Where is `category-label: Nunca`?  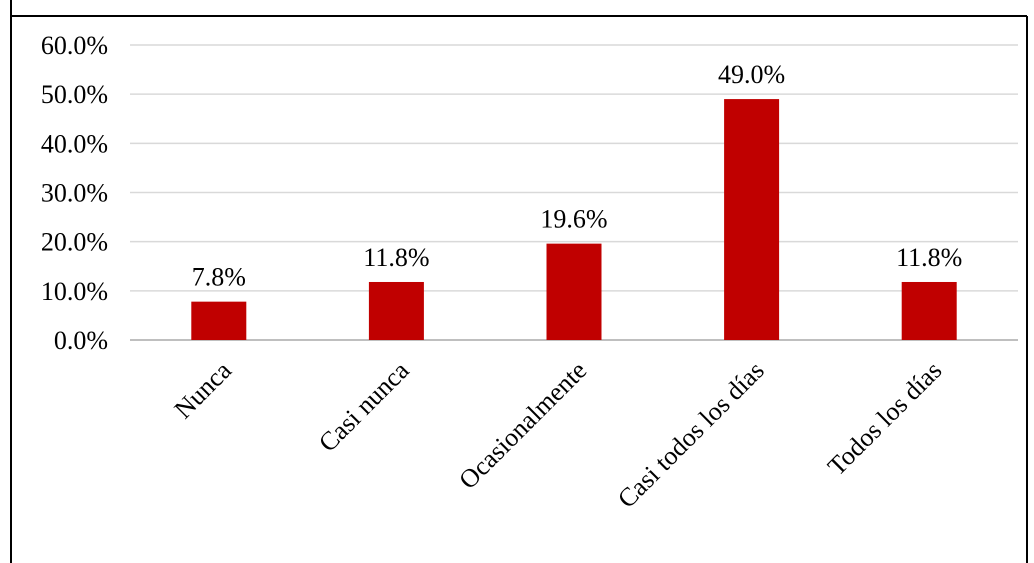
category-label: Nunca is located at coordinates (203, 389).